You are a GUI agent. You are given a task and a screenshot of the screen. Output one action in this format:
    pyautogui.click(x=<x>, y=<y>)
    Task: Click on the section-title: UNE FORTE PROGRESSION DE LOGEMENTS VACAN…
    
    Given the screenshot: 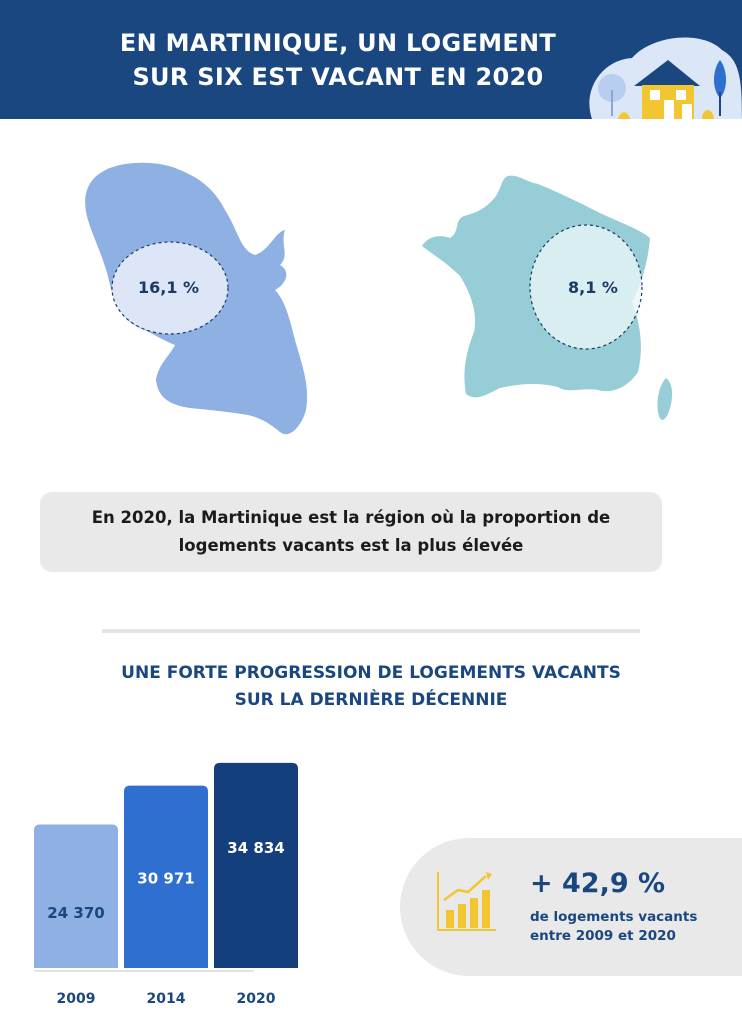 What is the action you would take?
    pyautogui.click(x=371, y=687)
    